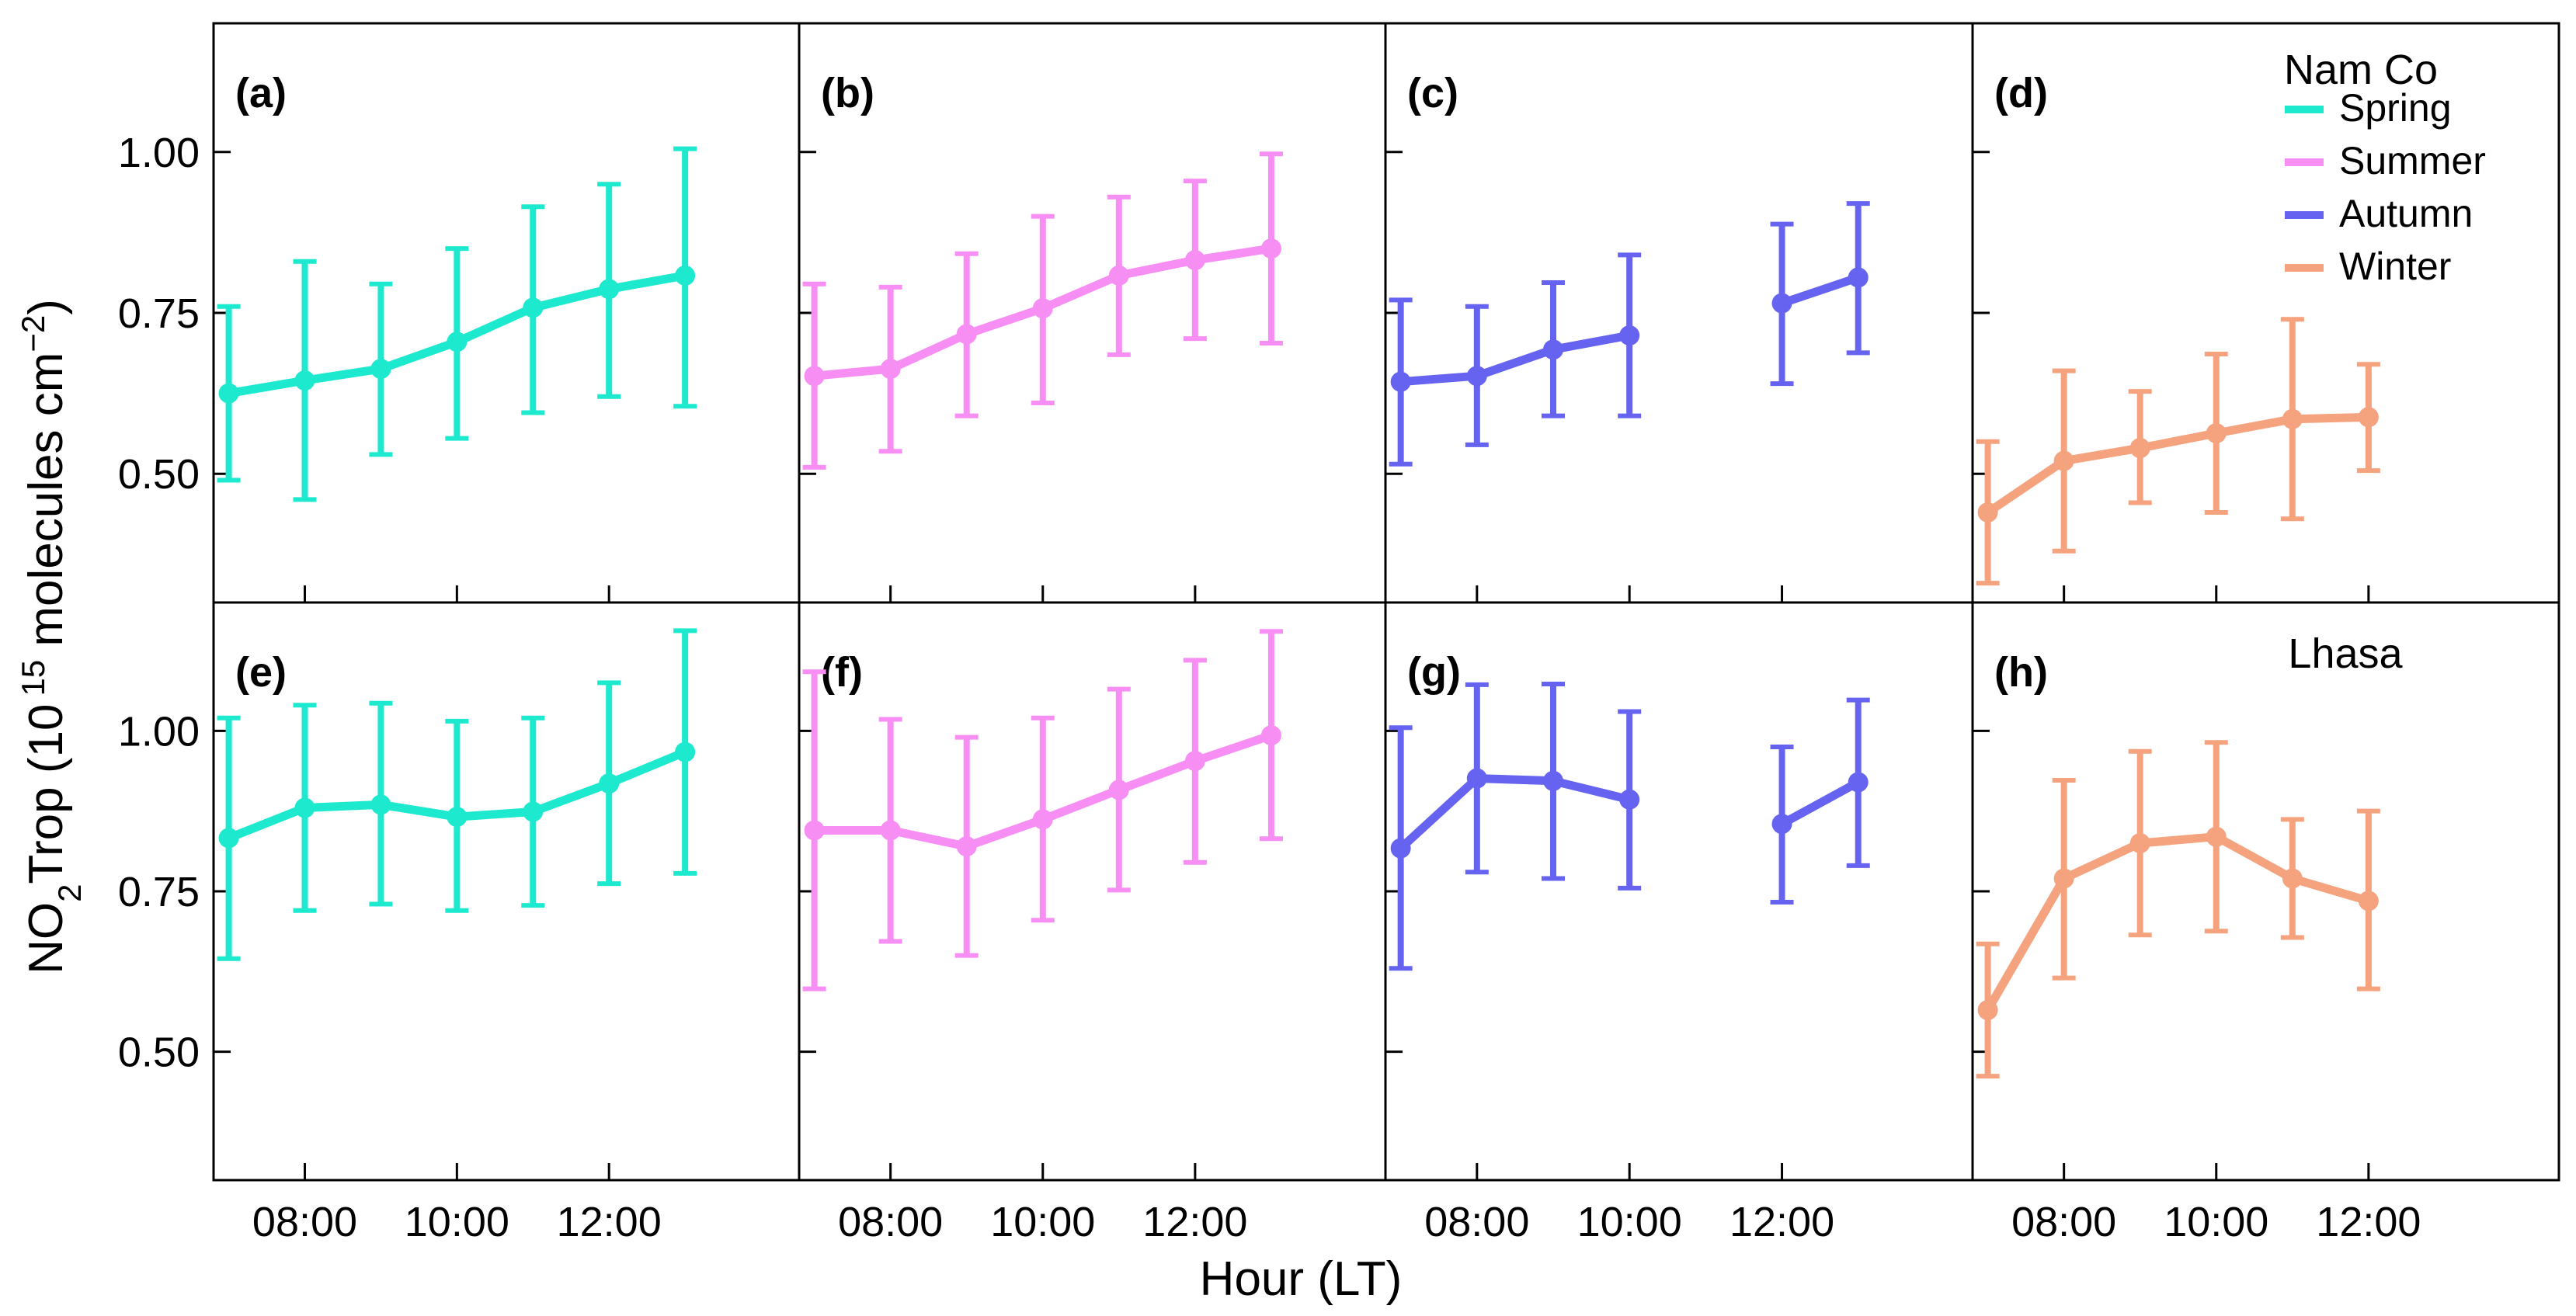 The image size is (2576, 1316). I want to click on y-label-units: molecules cm, so click(46, 506).